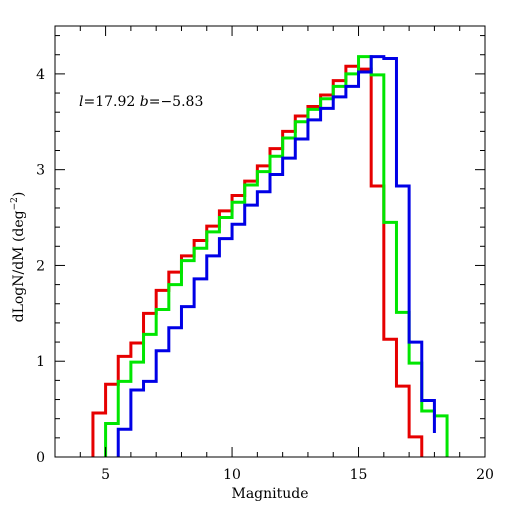 This screenshot has height=512, width=512. I want to click on y-tick-label: 3, so click(40, 171).